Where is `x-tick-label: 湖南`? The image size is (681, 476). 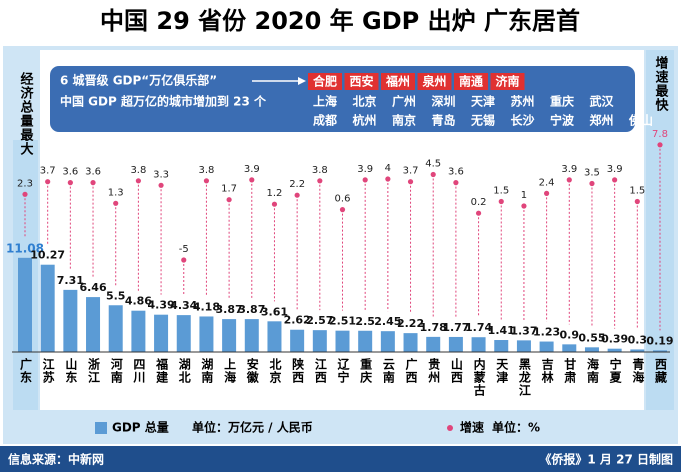
x-tick-label: 湖南 is located at coordinates (207, 370).